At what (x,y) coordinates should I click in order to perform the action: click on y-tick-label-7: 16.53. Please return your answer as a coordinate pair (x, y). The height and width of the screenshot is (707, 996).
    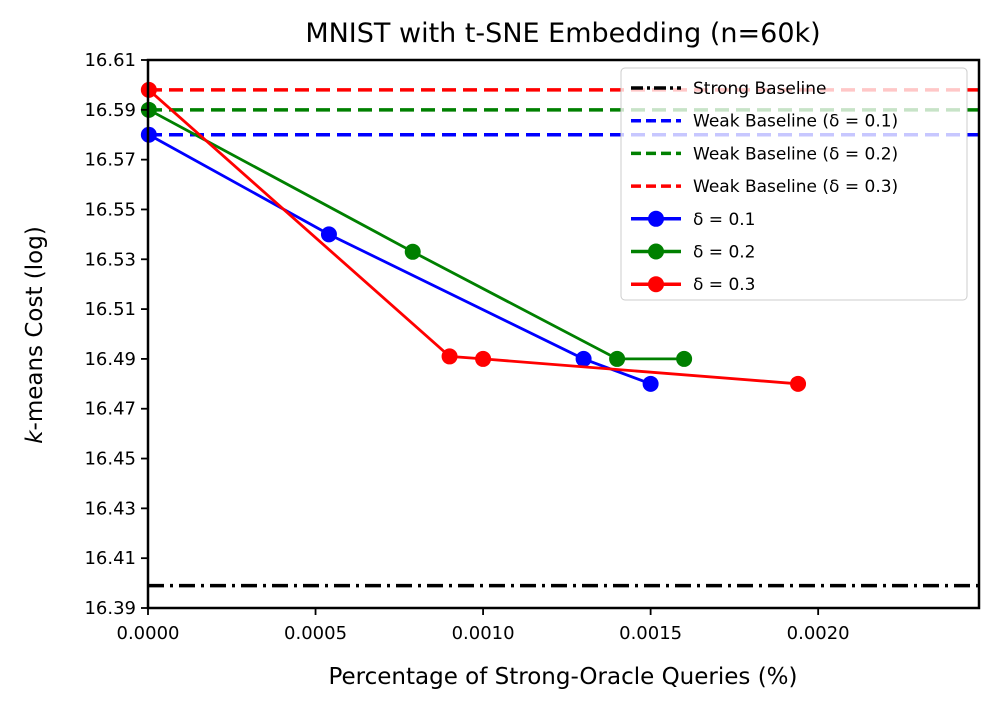
    Looking at the image, I should click on (110, 259).